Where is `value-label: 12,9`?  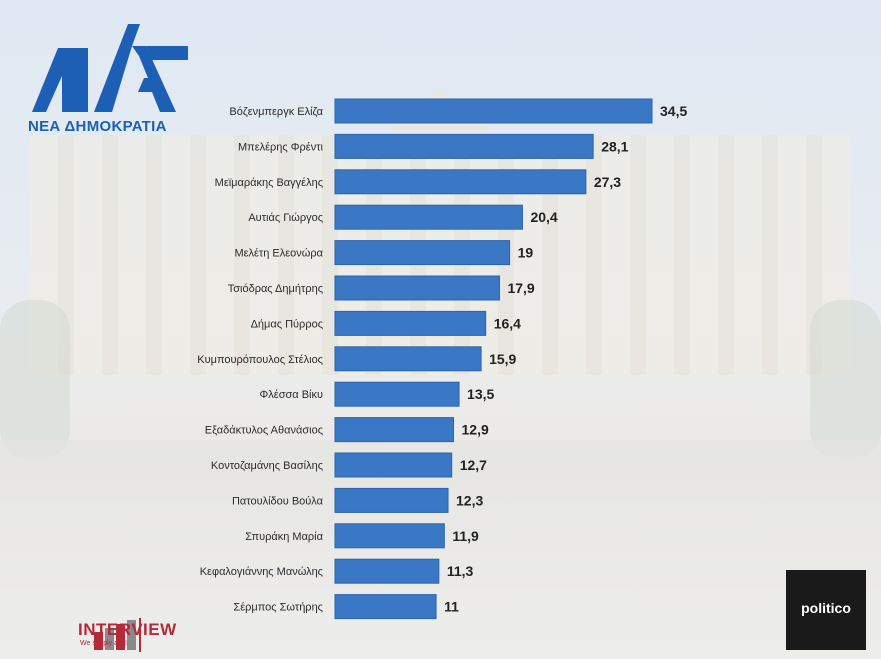
value-label: 12,9 is located at coordinates (475, 430).